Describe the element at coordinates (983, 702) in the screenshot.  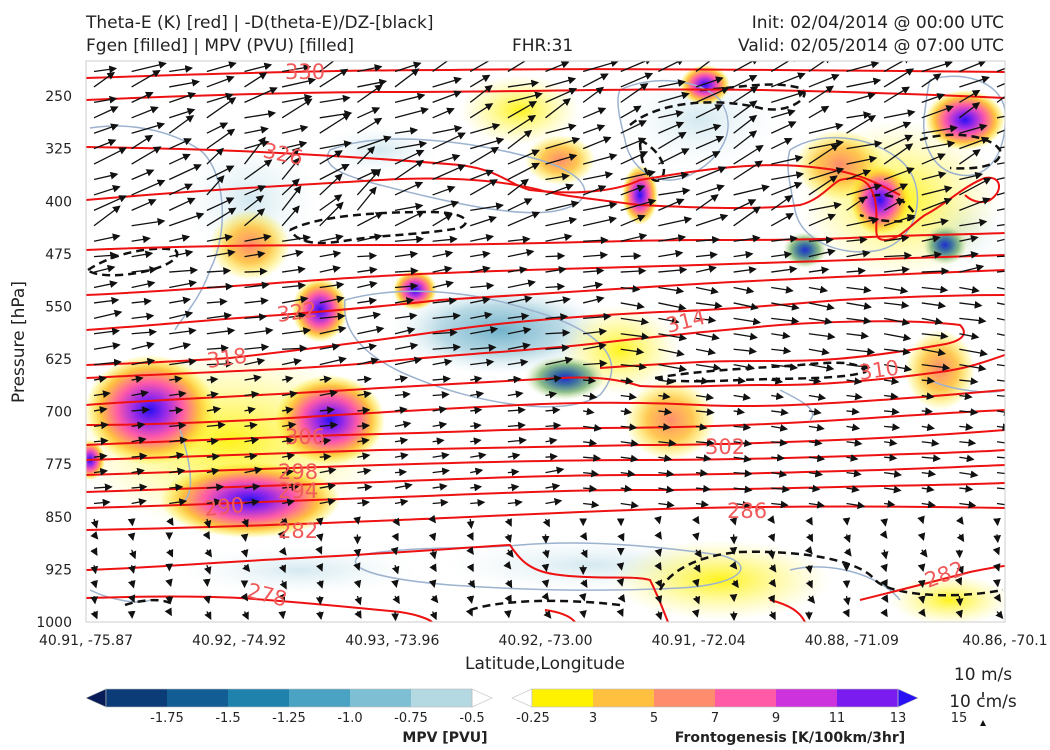
I see `wind-scale-vertical: 10 cm/s` at that location.